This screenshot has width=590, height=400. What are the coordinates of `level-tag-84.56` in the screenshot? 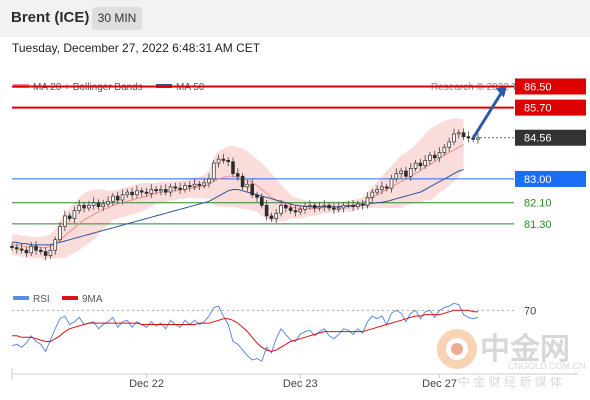 It's located at (550, 137).